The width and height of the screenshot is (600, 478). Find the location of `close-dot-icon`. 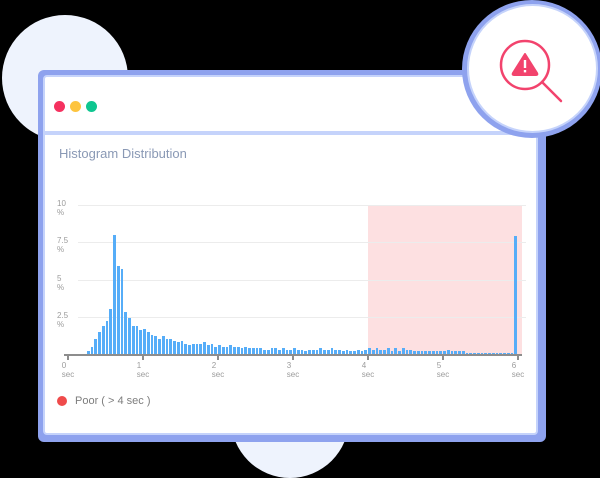

close-dot-icon is located at coordinates (59, 106).